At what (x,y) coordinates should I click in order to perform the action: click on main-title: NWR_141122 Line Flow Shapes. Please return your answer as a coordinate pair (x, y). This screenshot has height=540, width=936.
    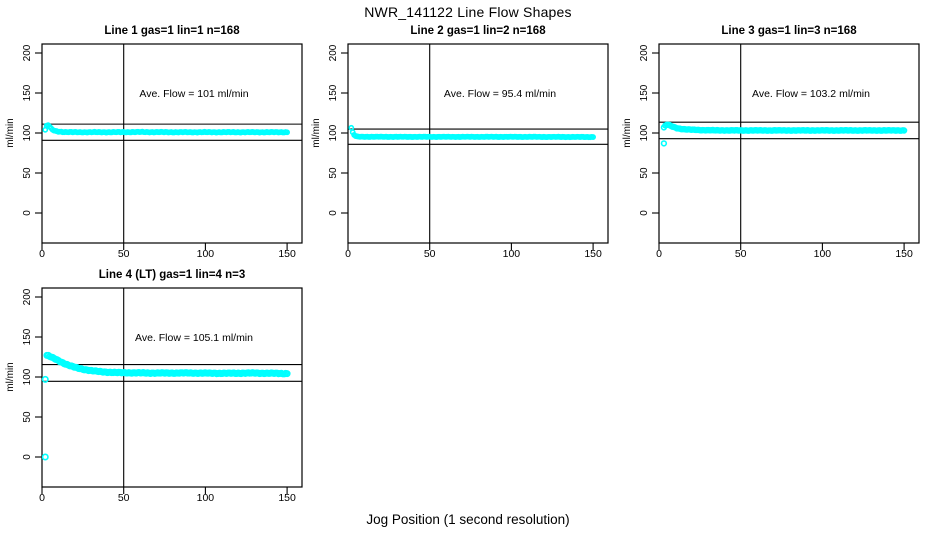
    Looking at the image, I should click on (468, 12).